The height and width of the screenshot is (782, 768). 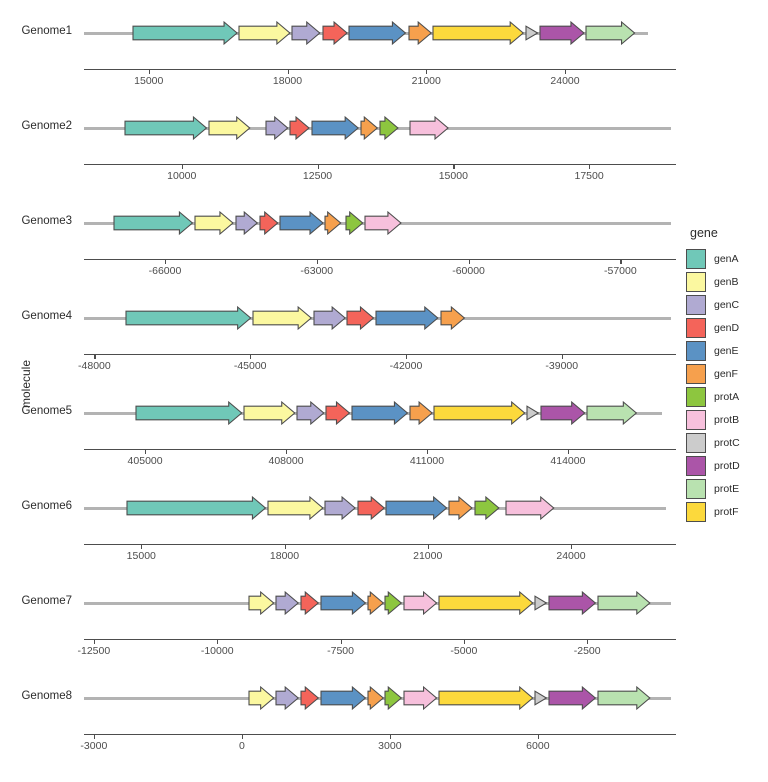 I want to click on legend-label-genF: genF, so click(x=726, y=373).